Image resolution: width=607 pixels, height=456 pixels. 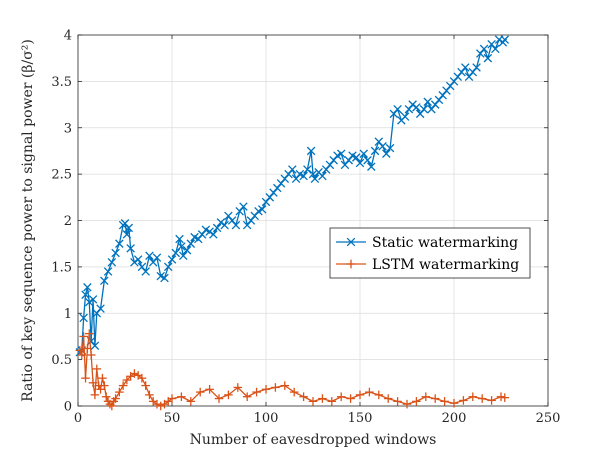 What do you see at coordinates (68, 314) in the screenshot?
I see `y-tick-label: 1` at bounding box center [68, 314].